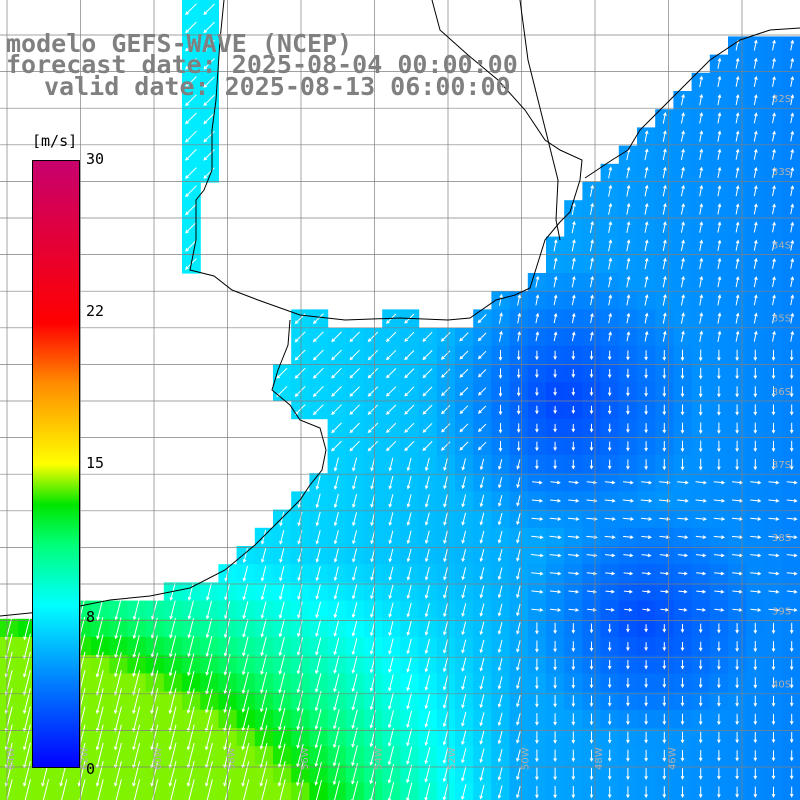  What do you see at coordinates (262, 64) in the screenshot?
I see `forecast-date: forecast date: 2025-08-04 00:00:00` at bounding box center [262, 64].